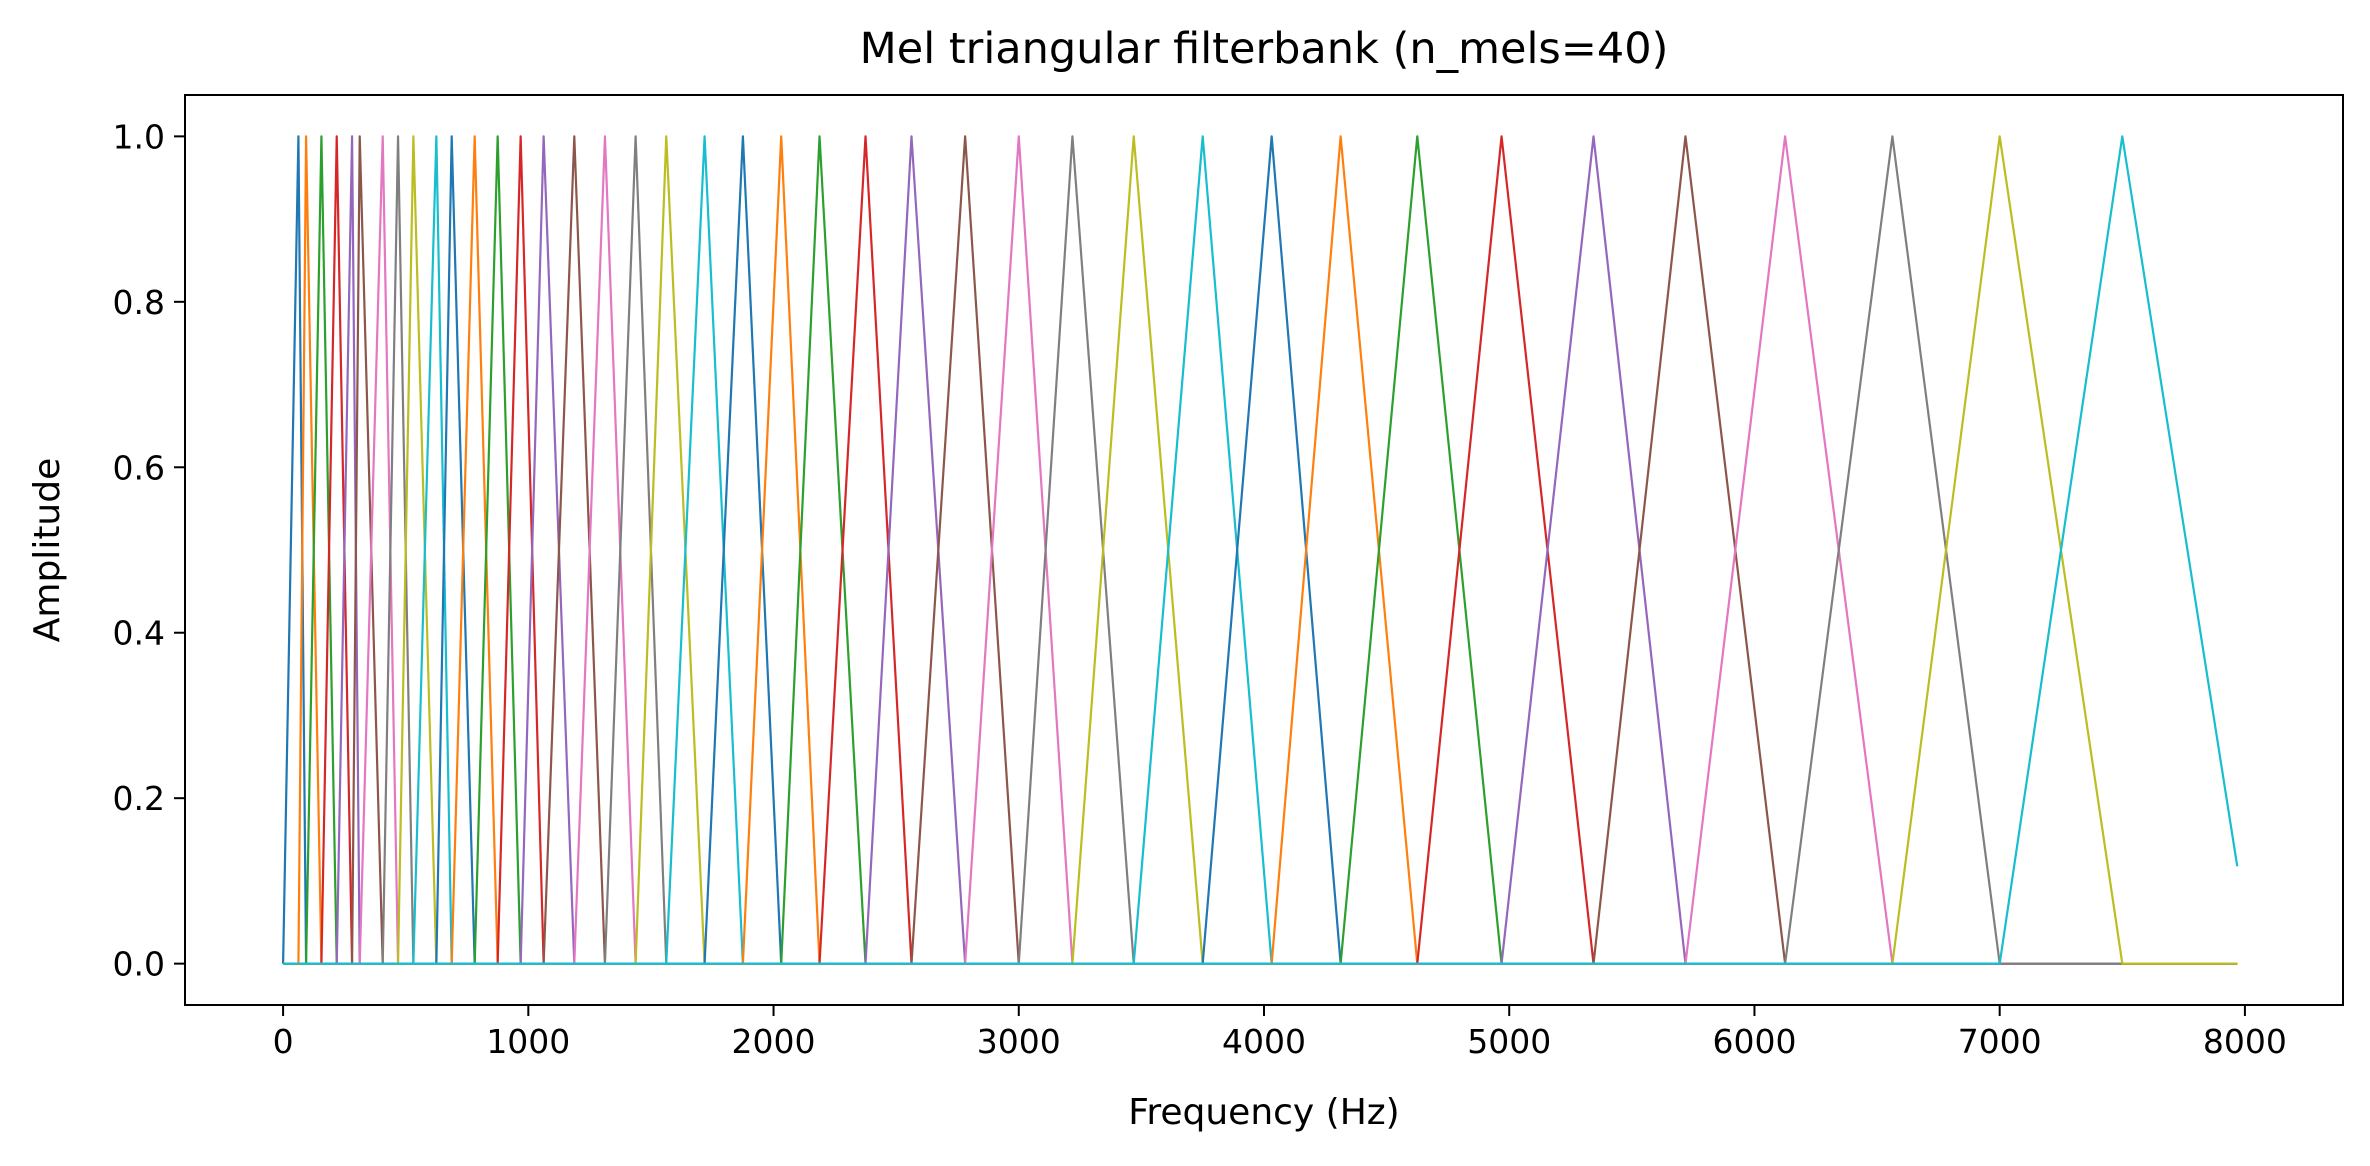 The width and height of the screenshot is (2370, 1166). What do you see at coordinates (2000, 1041) in the screenshot?
I see `x-tick-label: 7000` at bounding box center [2000, 1041].